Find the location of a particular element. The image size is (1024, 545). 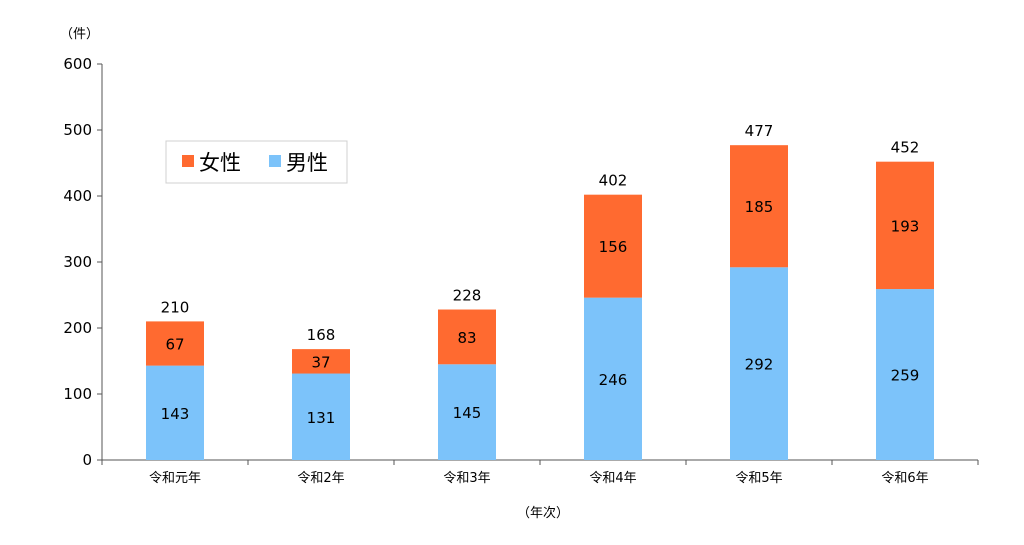

y-tick-label: 0 is located at coordinates (87, 460).